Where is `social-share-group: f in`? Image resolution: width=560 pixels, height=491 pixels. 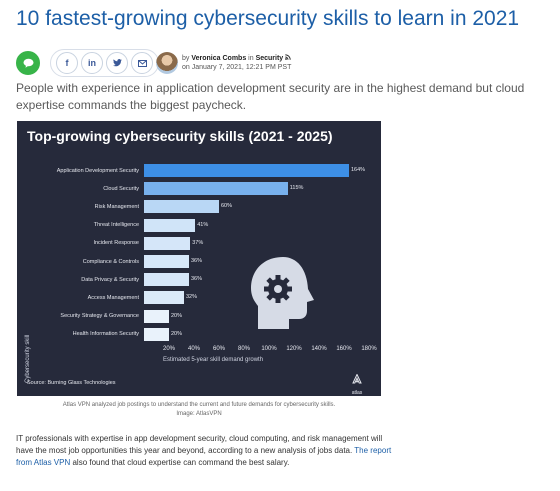
social-share-group: f in is located at coordinates (104, 63).